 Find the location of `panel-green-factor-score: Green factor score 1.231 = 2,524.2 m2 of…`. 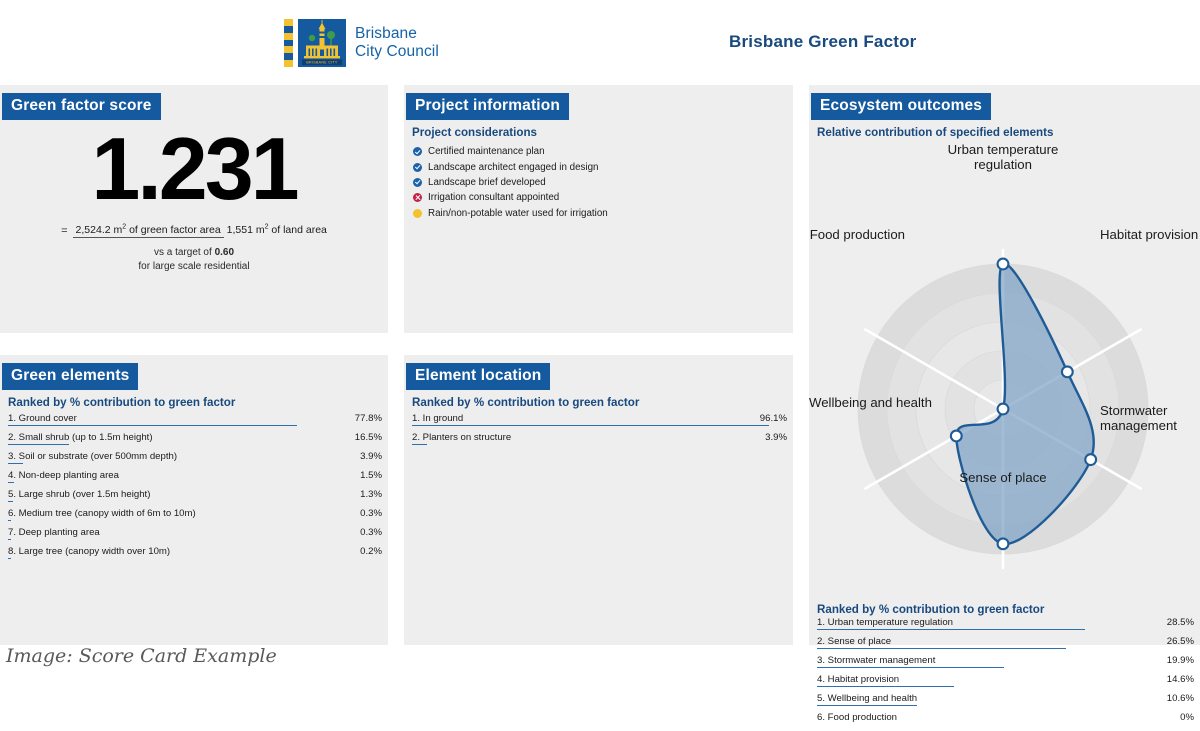

panel-green-factor-score: Green factor score 1.231 = 2,524.2 m2 of… is located at coordinates (194, 209).